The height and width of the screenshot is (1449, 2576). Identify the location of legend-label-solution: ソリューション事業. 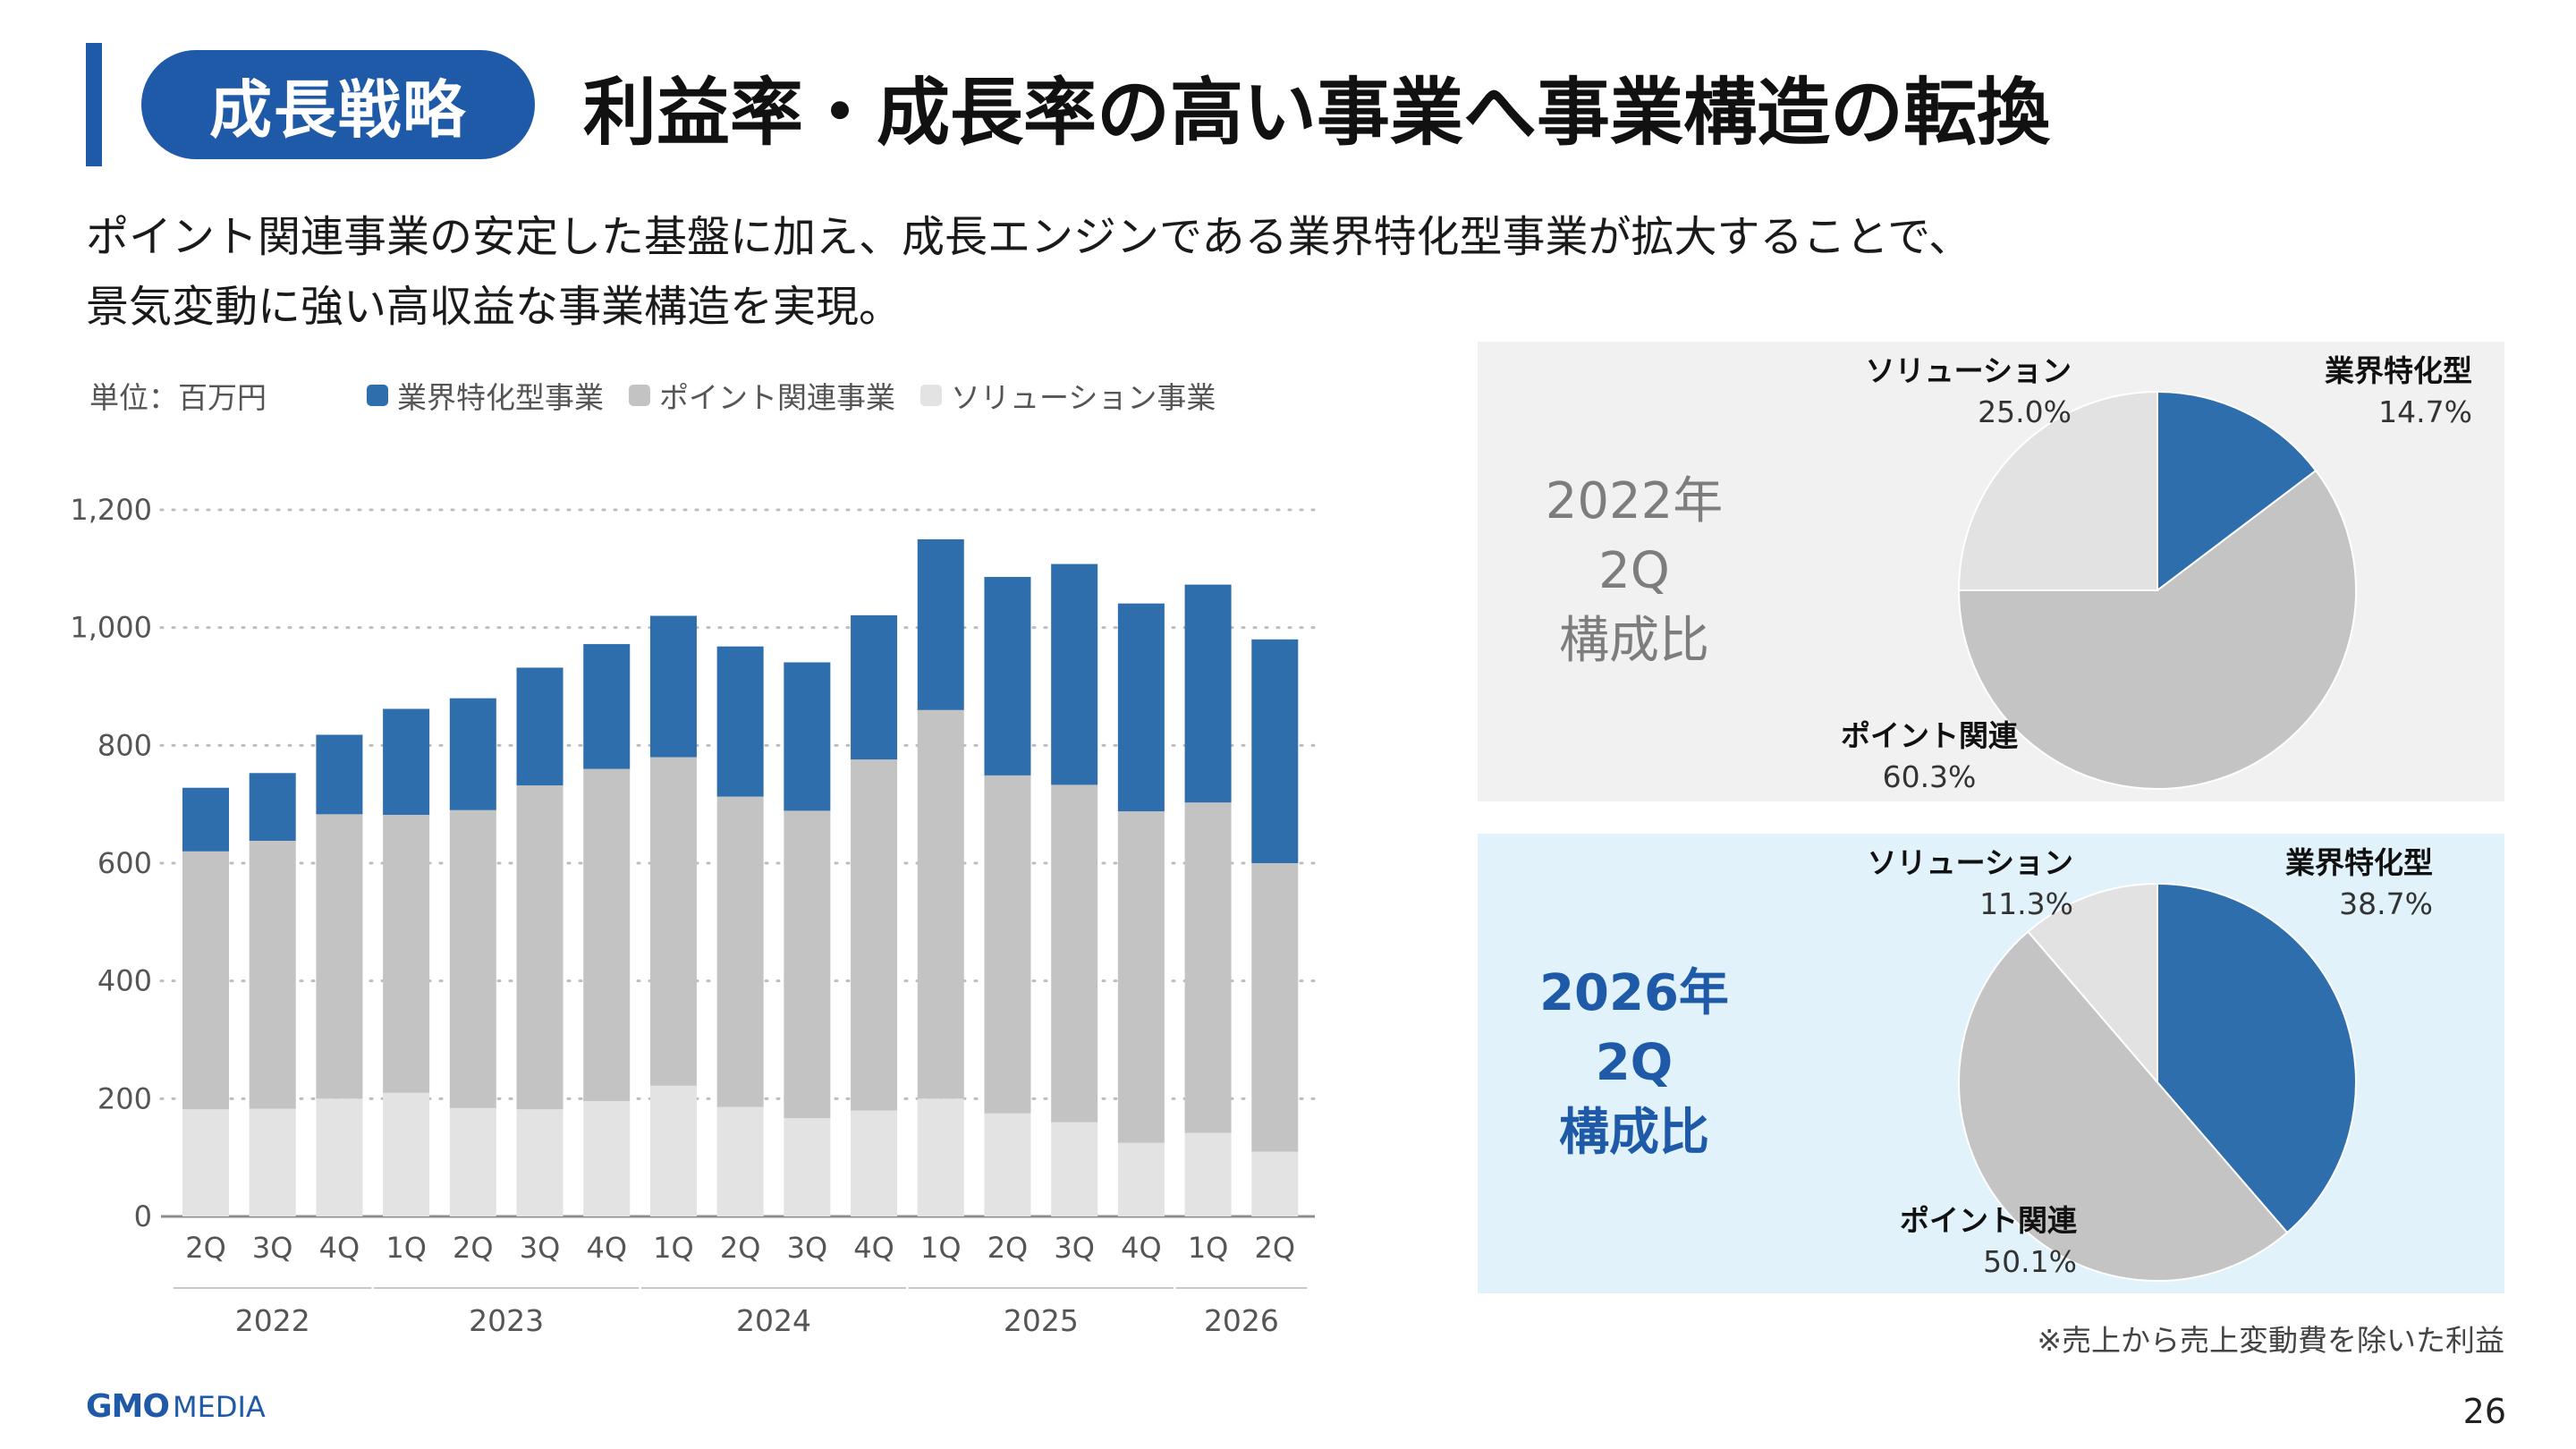
(1083, 397).